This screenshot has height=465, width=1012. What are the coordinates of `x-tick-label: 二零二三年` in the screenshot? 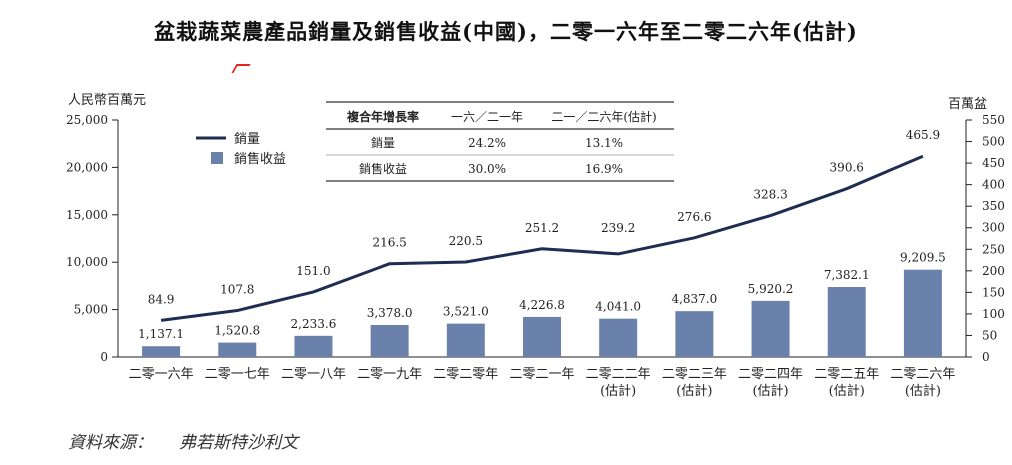 It's located at (694, 374).